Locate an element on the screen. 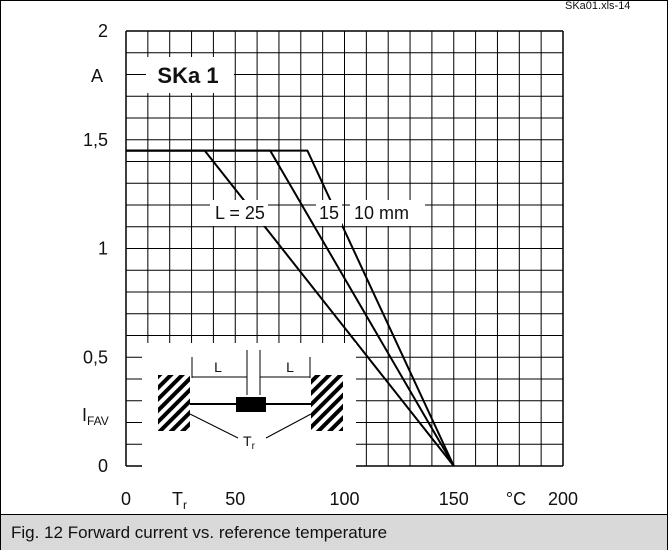  y-axis-symbol: IFAV is located at coordinates (100, 414).